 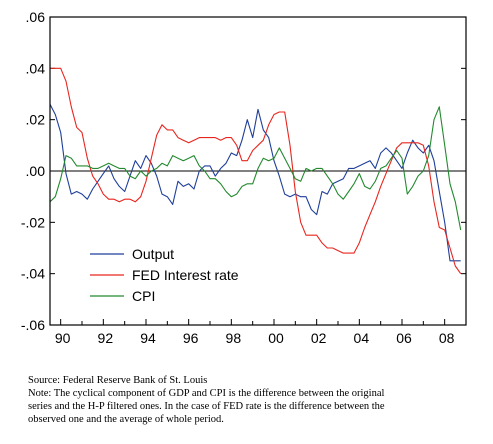 What do you see at coordinates (36, 120) in the screenshot?
I see `y-tick-label: .02` at bounding box center [36, 120].